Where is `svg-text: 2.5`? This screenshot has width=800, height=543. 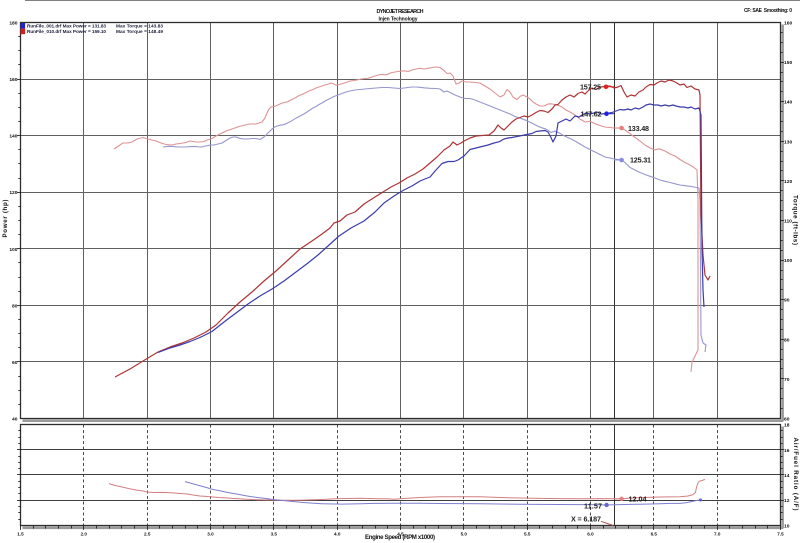 svg-text: 2.5 is located at coordinates (147, 534).